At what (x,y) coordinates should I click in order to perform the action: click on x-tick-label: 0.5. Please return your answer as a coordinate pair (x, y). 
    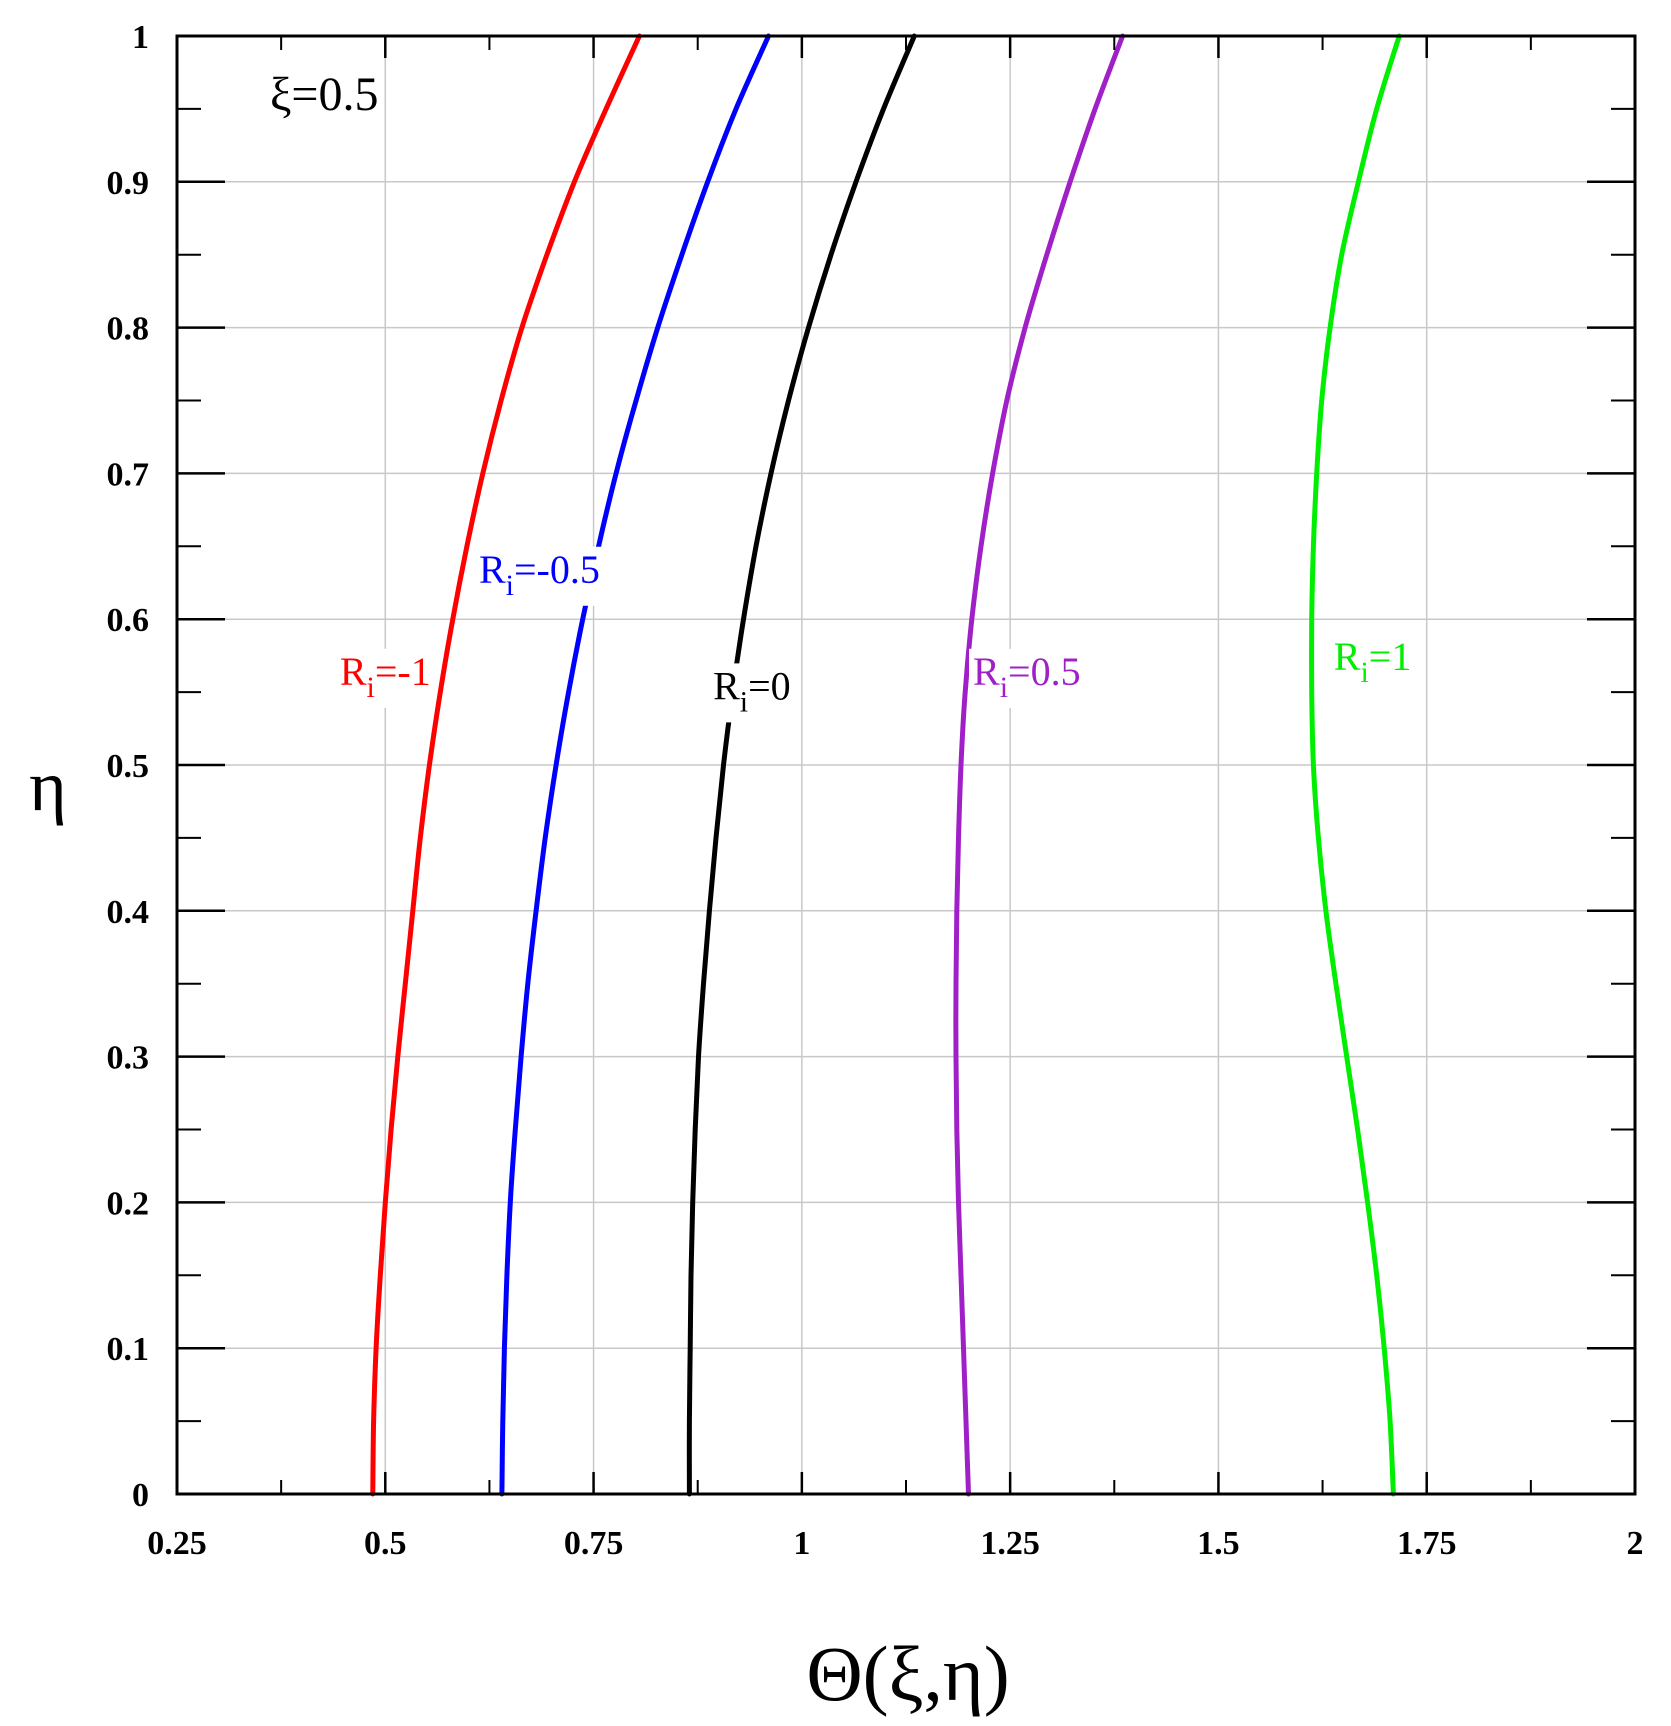
    Looking at the image, I should click on (385, 1543).